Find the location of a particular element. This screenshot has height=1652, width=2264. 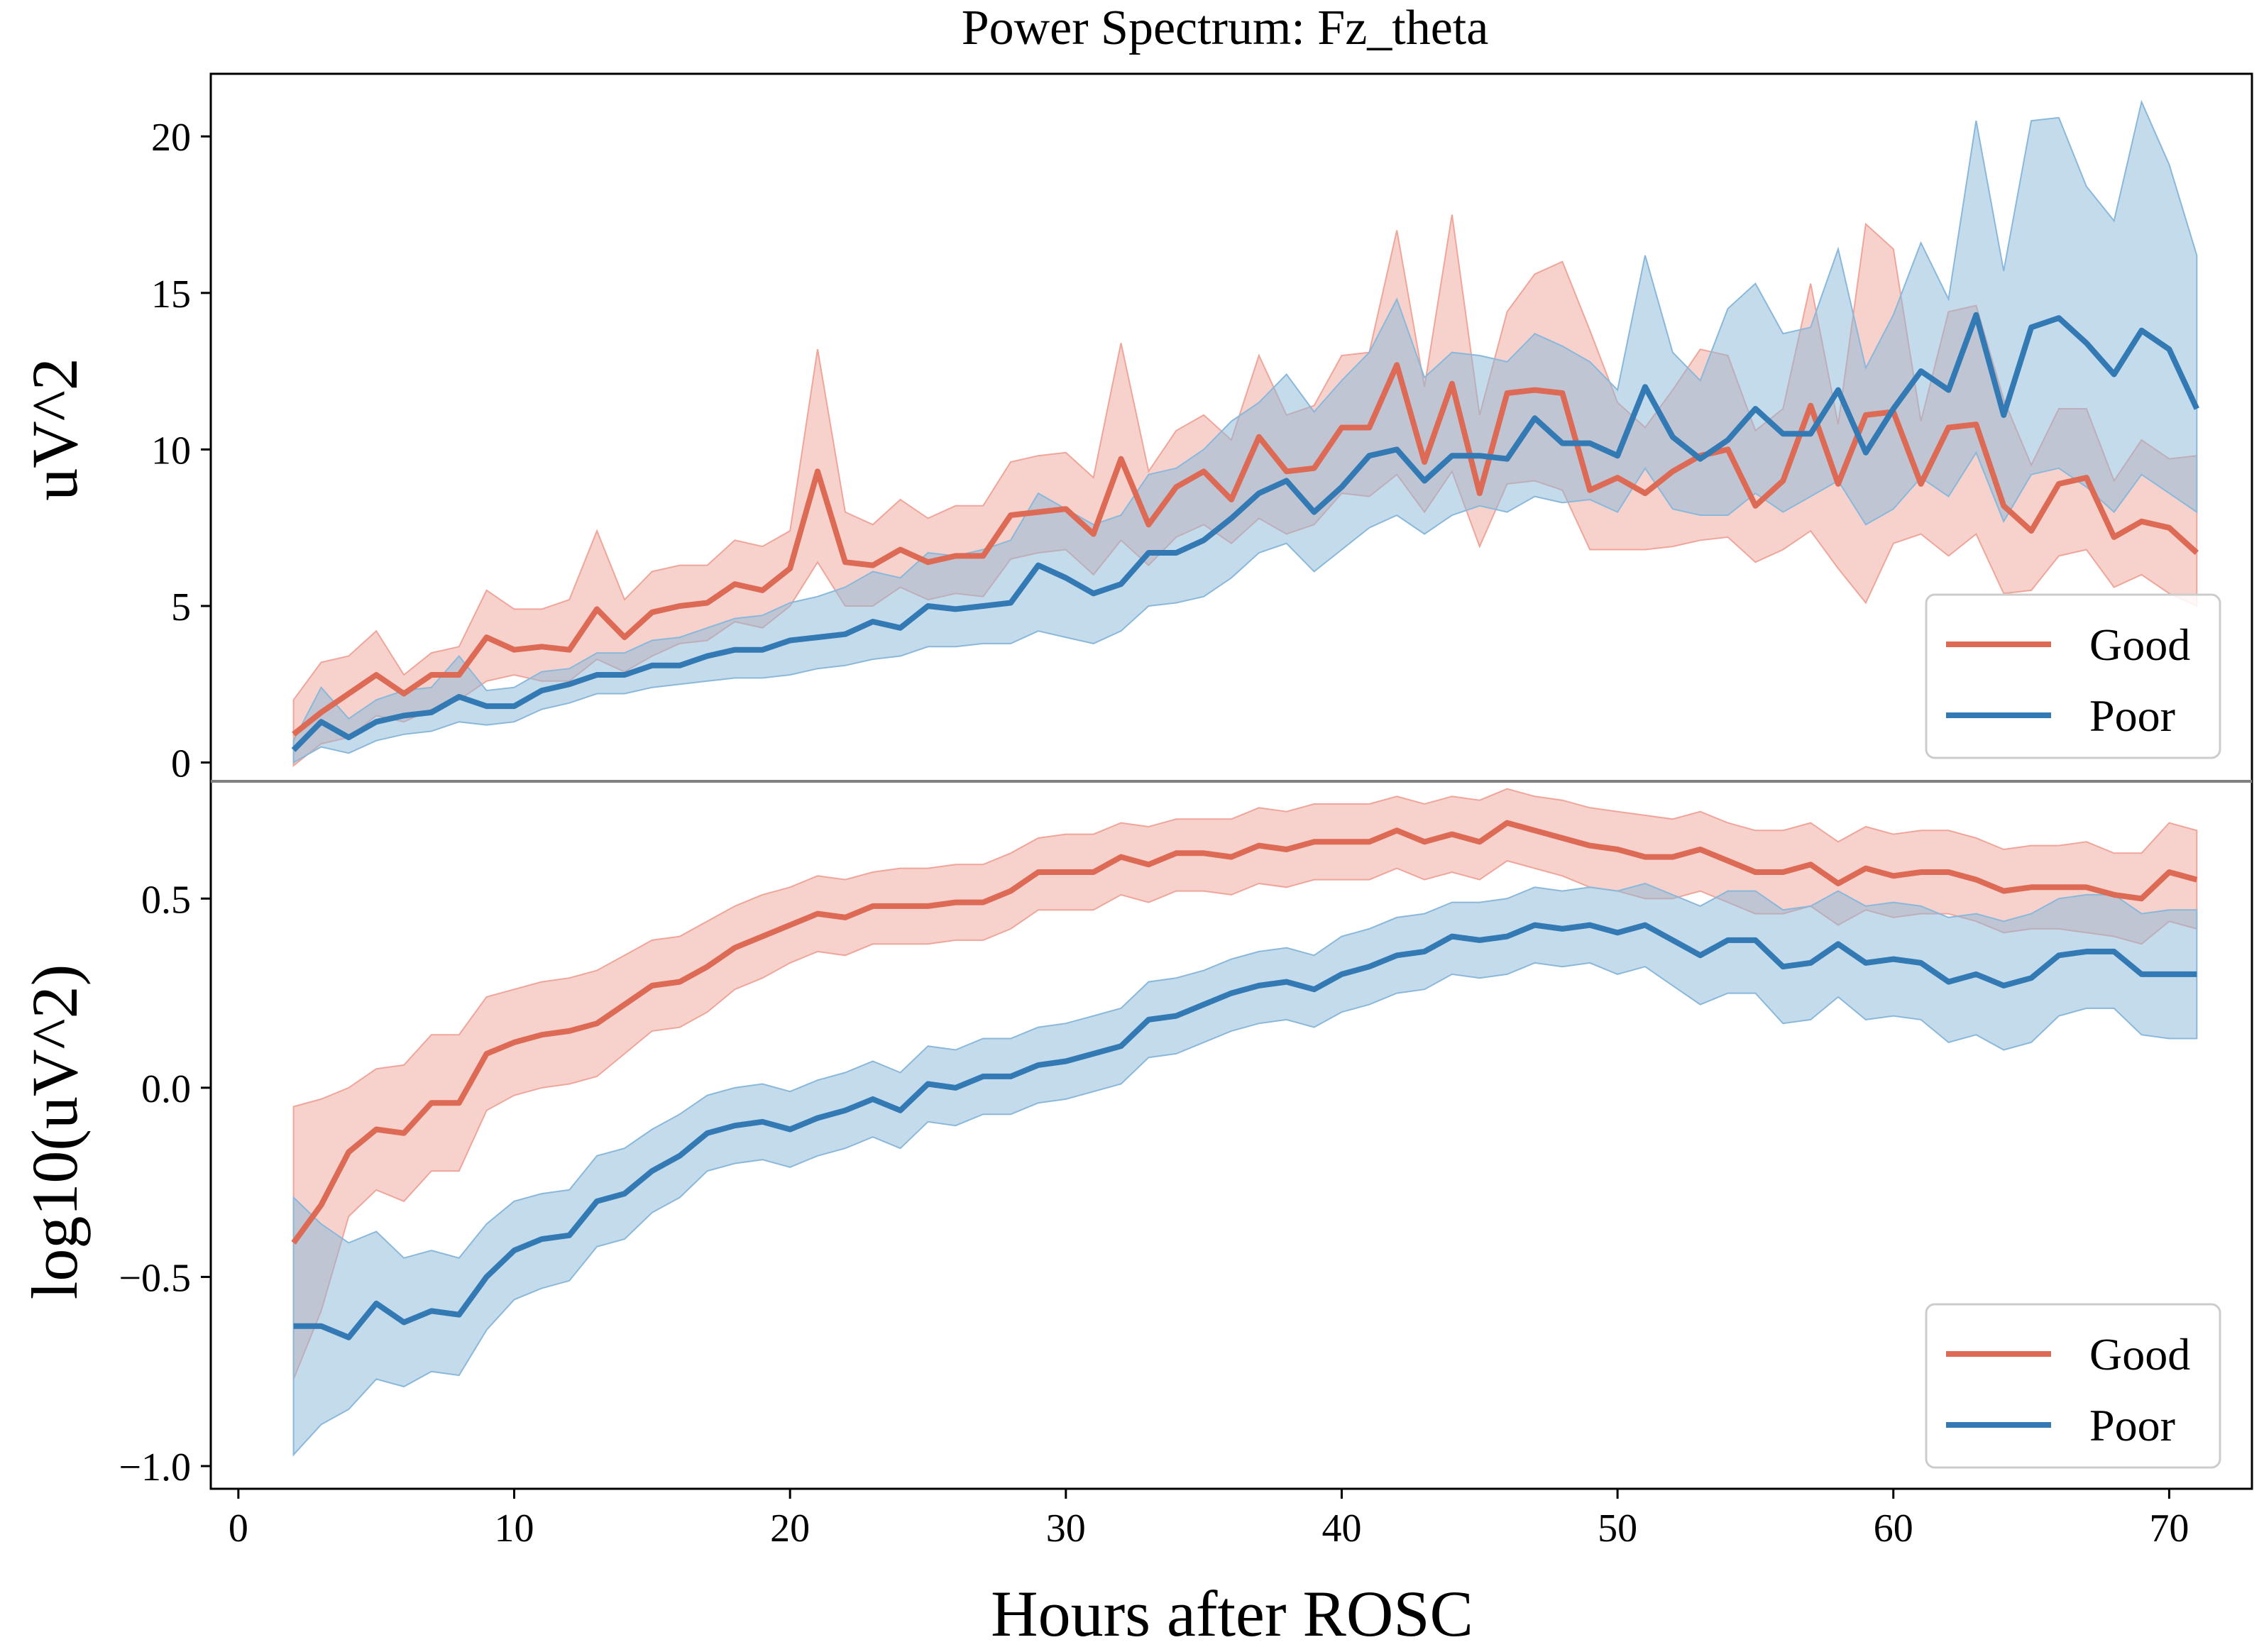

chart-title: Power Spectrum: Fz_theta is located at coordinates (1225, 28).